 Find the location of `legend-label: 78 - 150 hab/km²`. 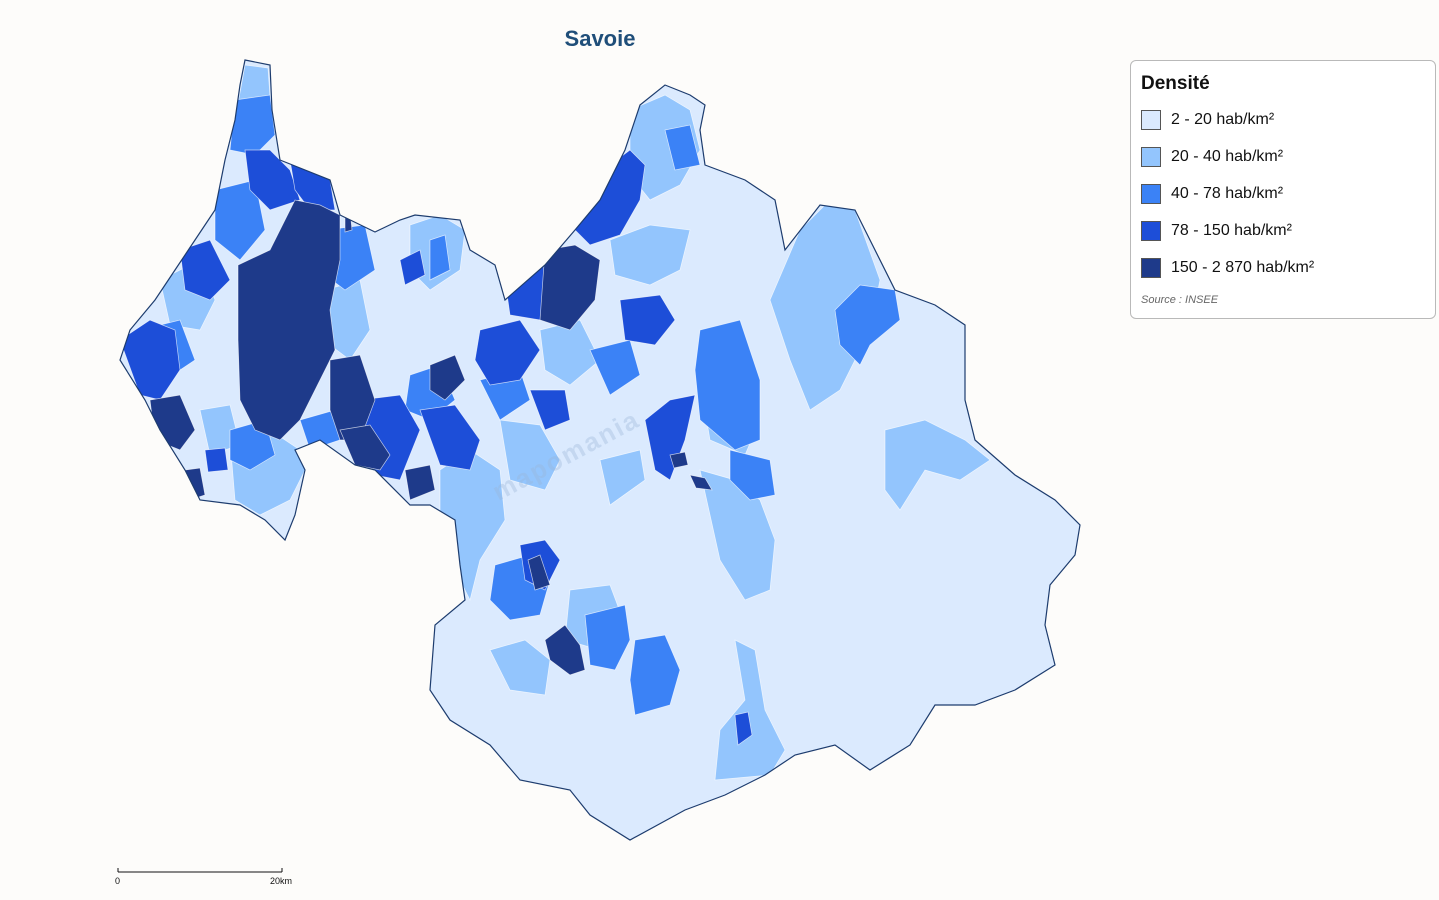

legend-label: 78 - 150 hab/km² is located at coordinates (1231, 230).